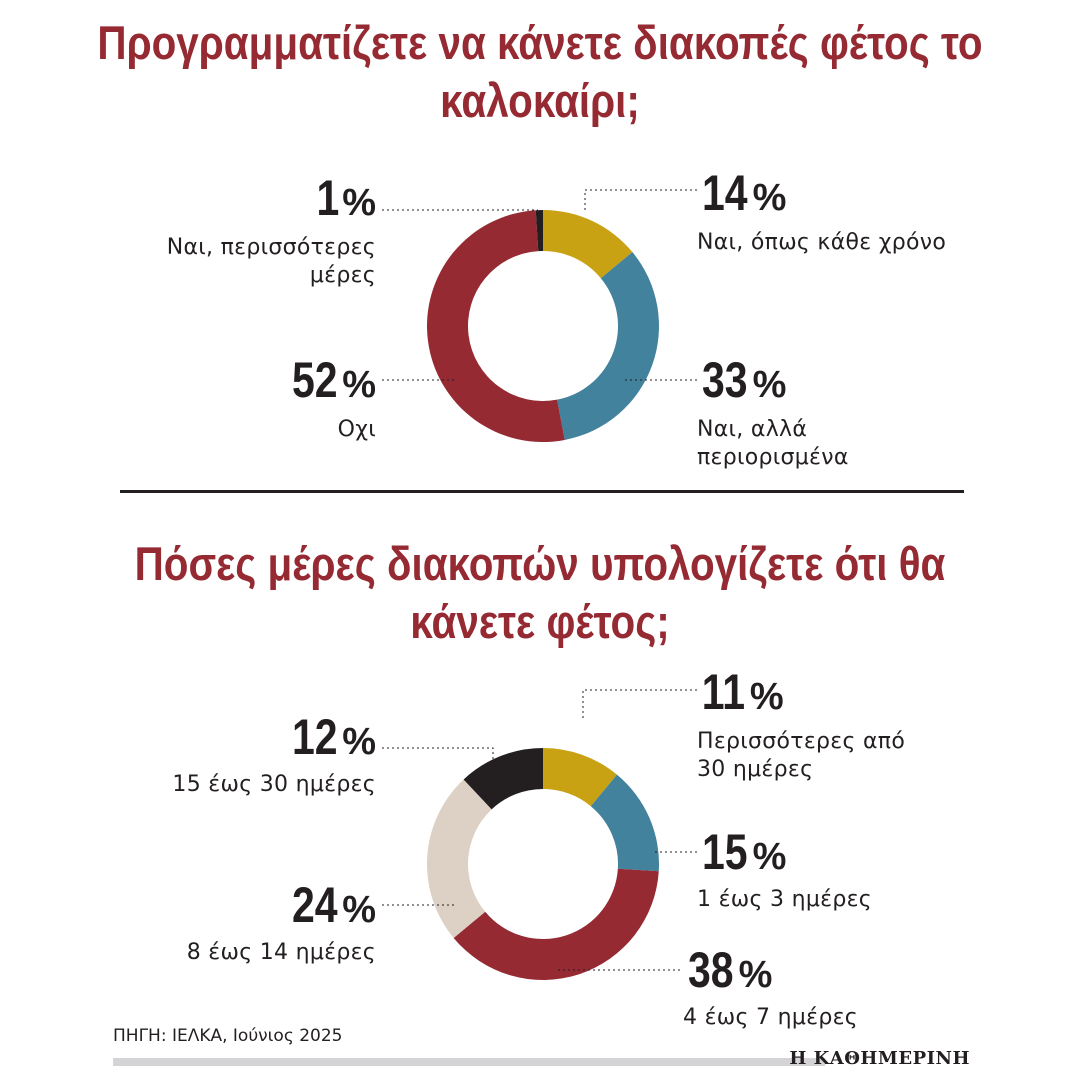  I want to click on c1-label-1: Ναι, περισσότερες μέρες, so click(271, 261).